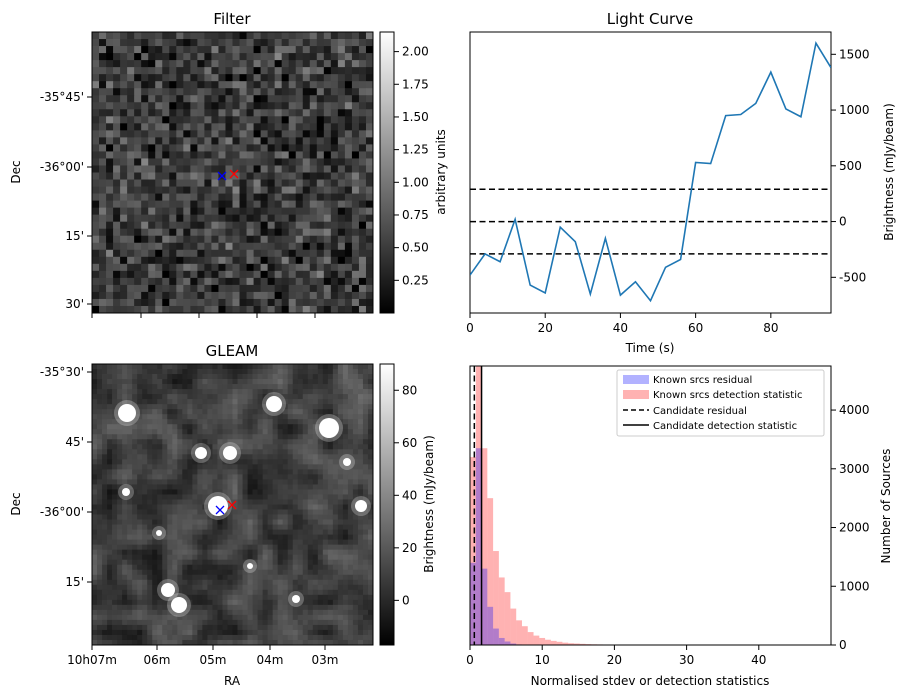 This screenshot has width=907, height=699. What do you see at coordinates (478, 546) in the screenshot?
I see `histogram-bar` at bounding box center [478, 546].